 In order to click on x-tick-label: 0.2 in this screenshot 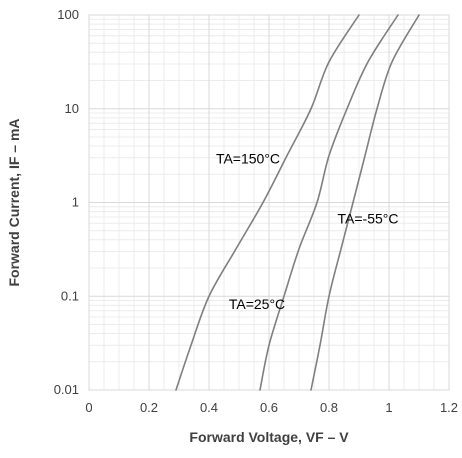, I will do `click(149, 407)`.